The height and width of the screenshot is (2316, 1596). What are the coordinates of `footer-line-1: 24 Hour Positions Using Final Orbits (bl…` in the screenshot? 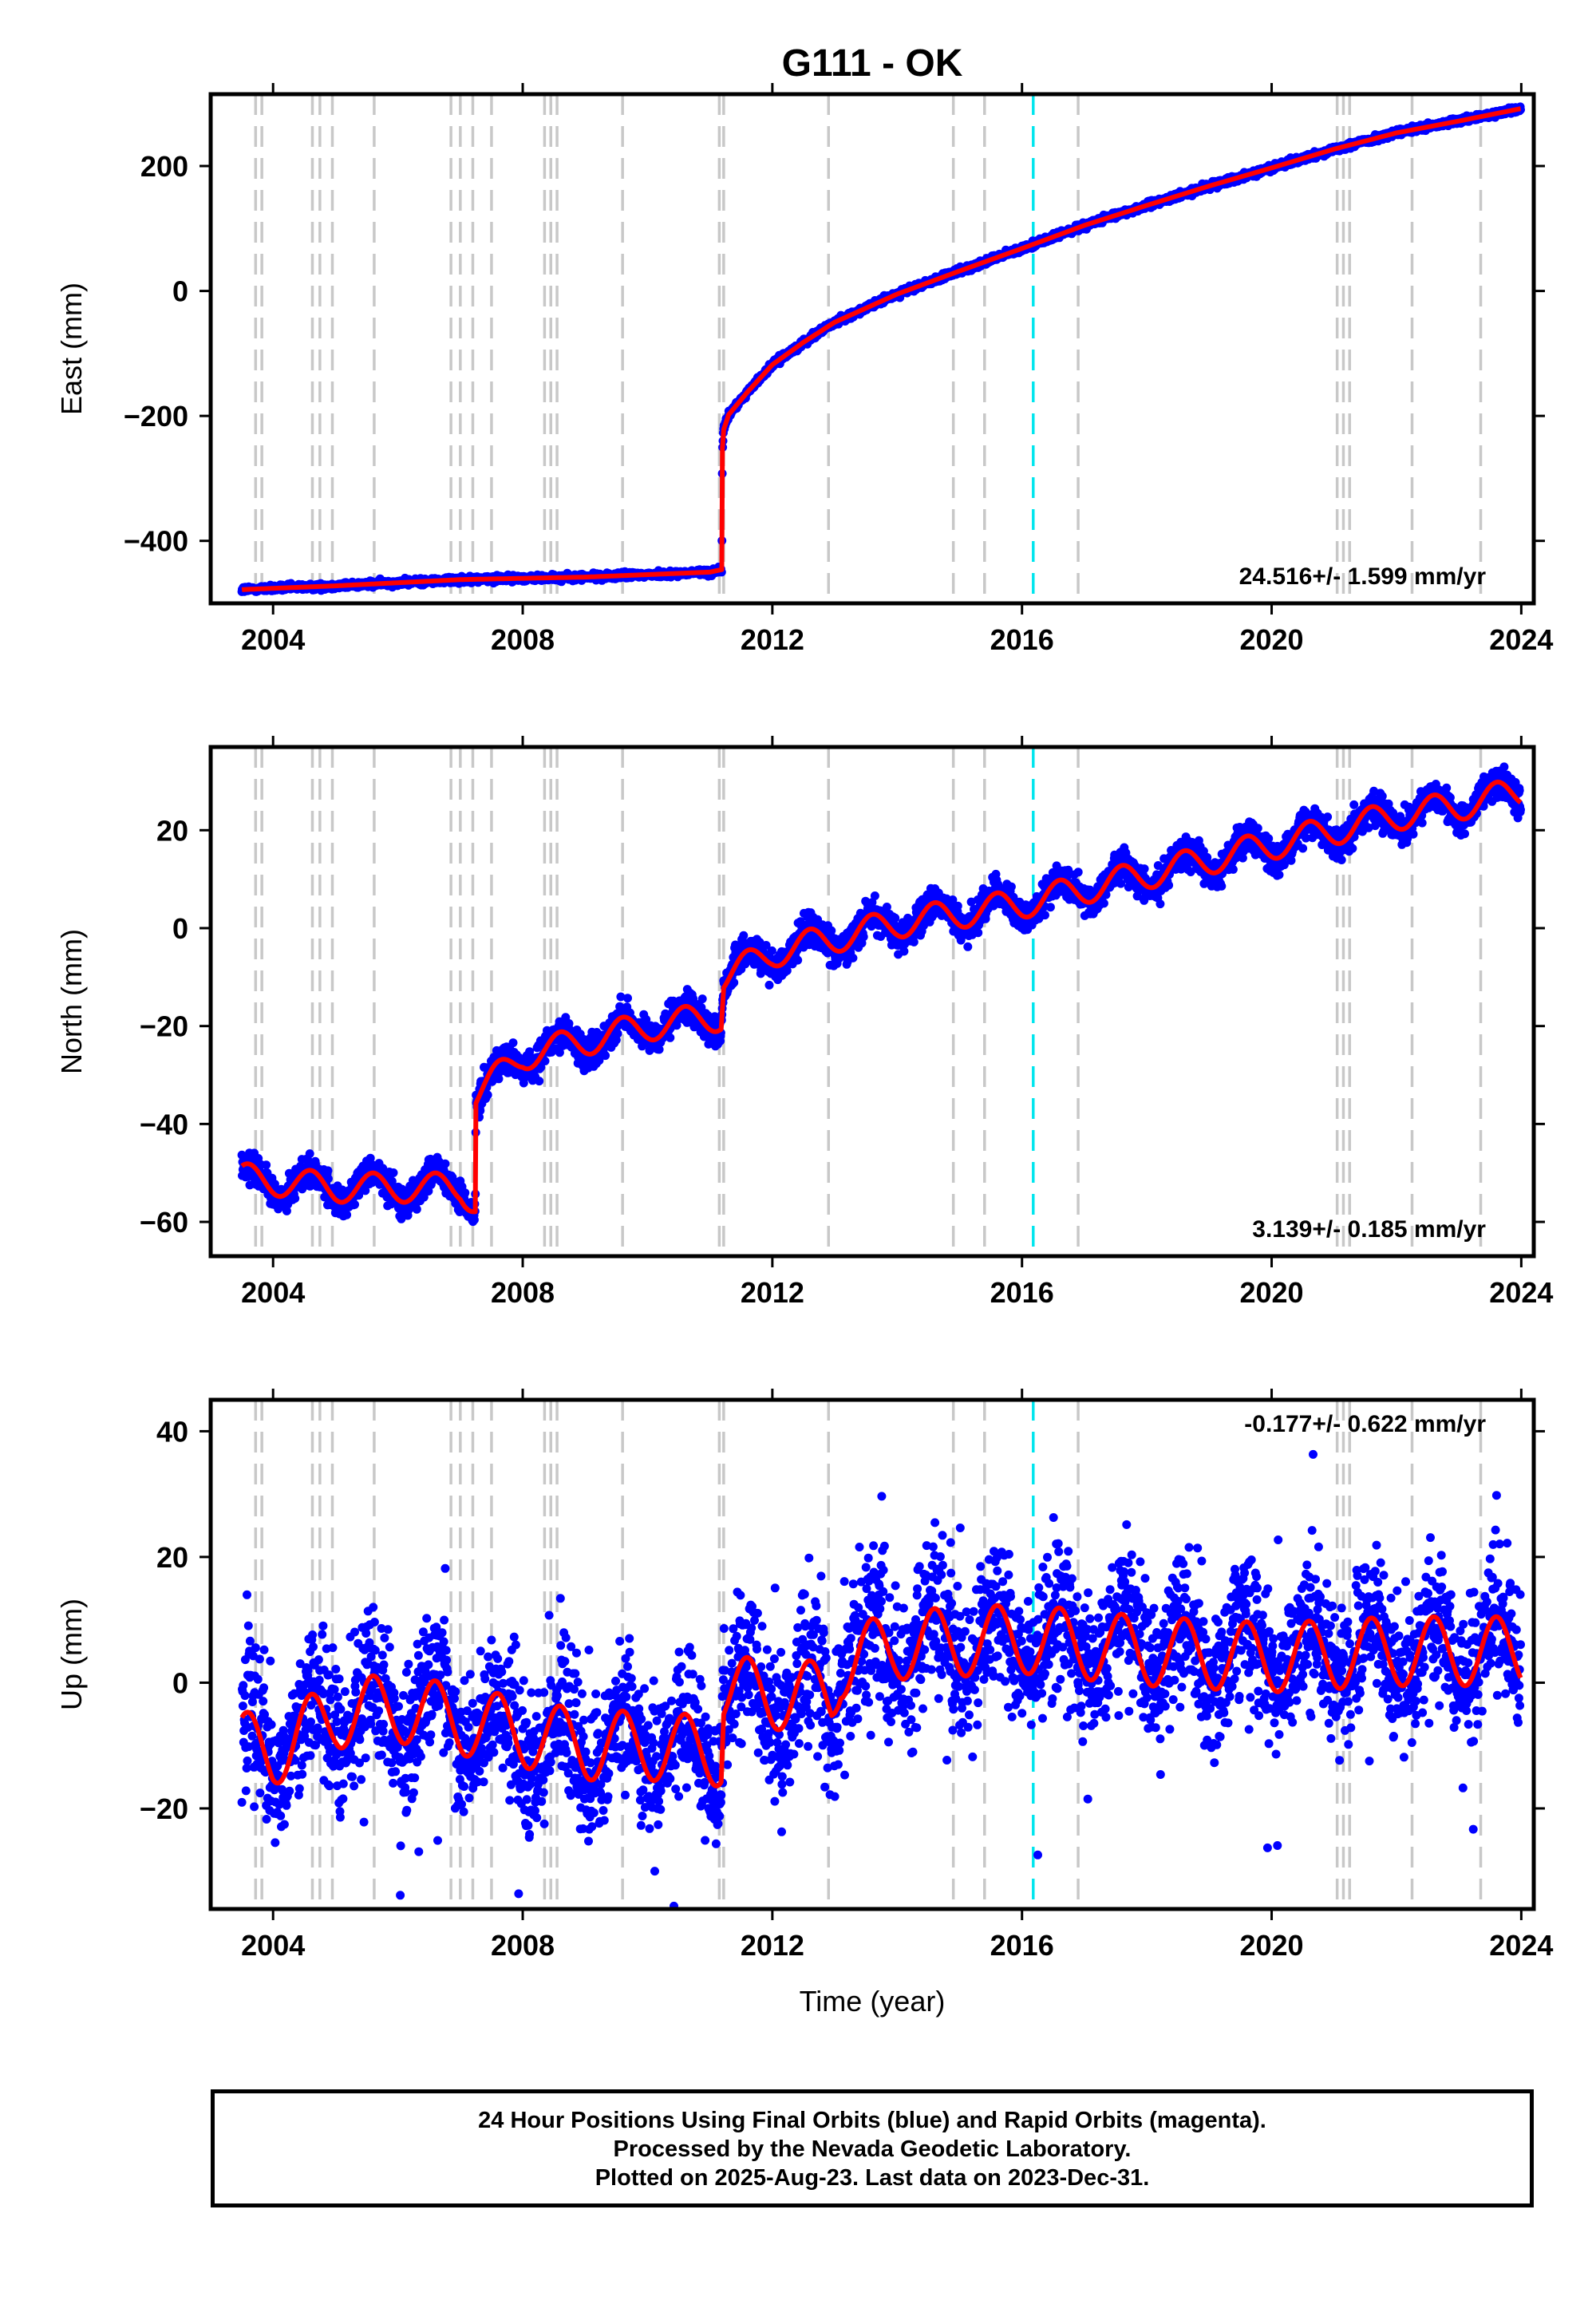 It's located at (872, 2120).